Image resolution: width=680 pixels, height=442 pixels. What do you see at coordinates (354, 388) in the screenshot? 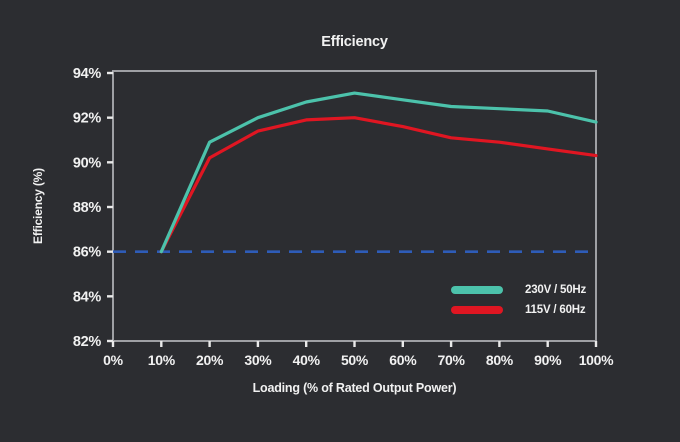
I see `x-axis-title: Loading (% of Rated Output Power)` at bounding box center [354, 388].